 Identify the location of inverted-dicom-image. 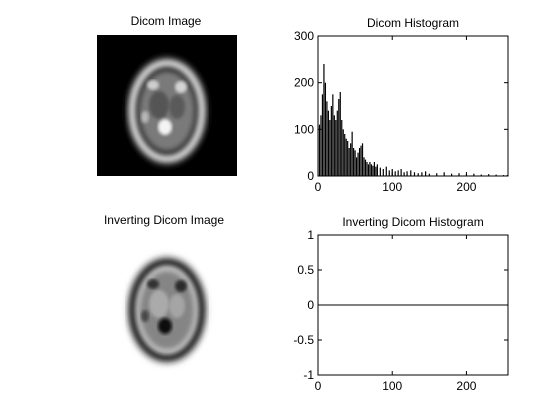
(167, 304).